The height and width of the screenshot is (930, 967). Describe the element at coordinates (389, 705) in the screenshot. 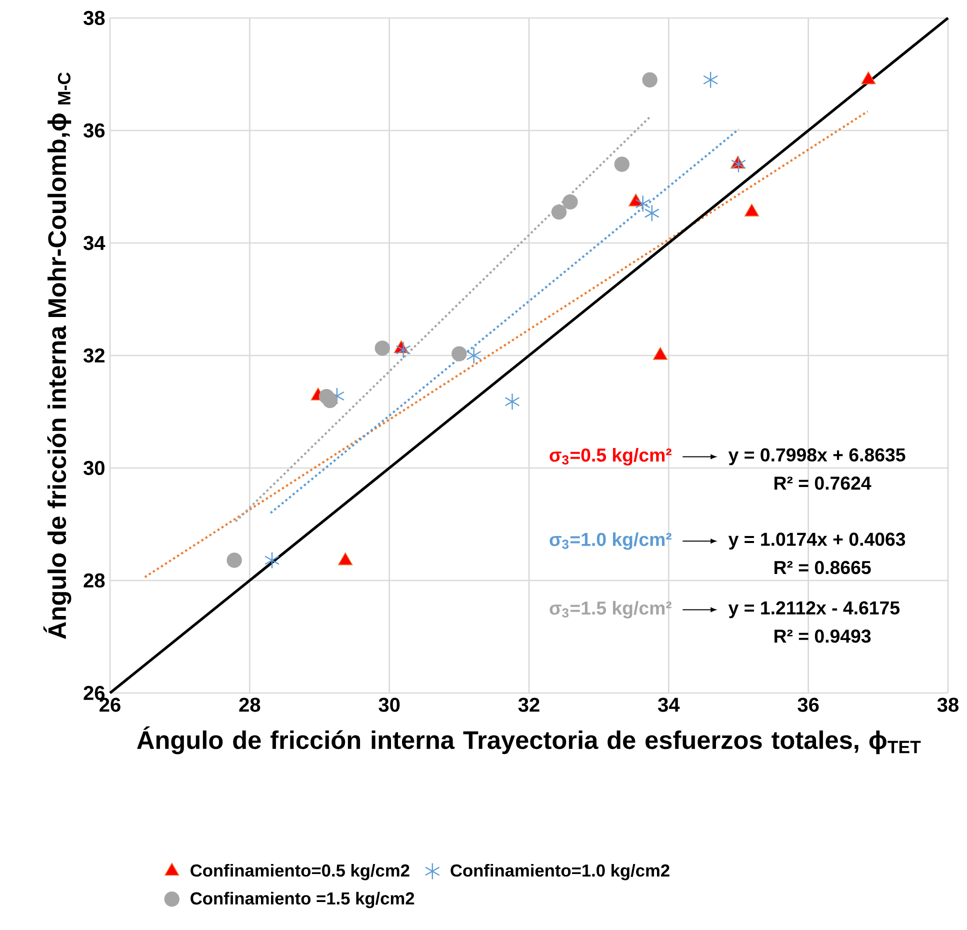

I see `x-tick-label: 30` at that location.